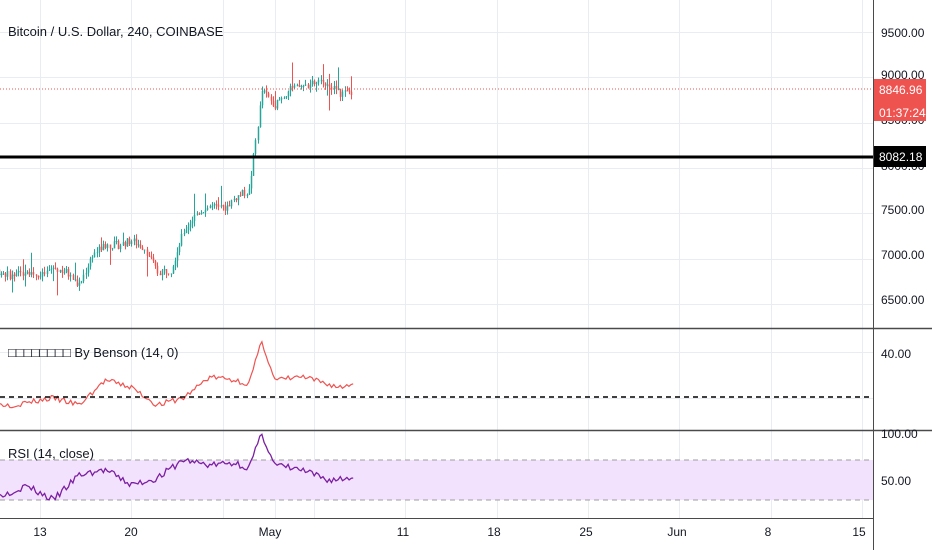 This screenshot has width=932, height=550. I want to click on hline-price-badge, so click(900, 156).